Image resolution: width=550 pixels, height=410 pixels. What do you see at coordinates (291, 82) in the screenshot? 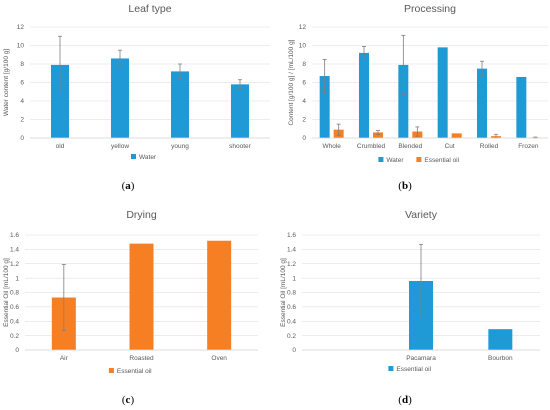
I see `y-axis-label: Content [g/100 g] / [mL/100 g]` at bounding box center [291, 82].